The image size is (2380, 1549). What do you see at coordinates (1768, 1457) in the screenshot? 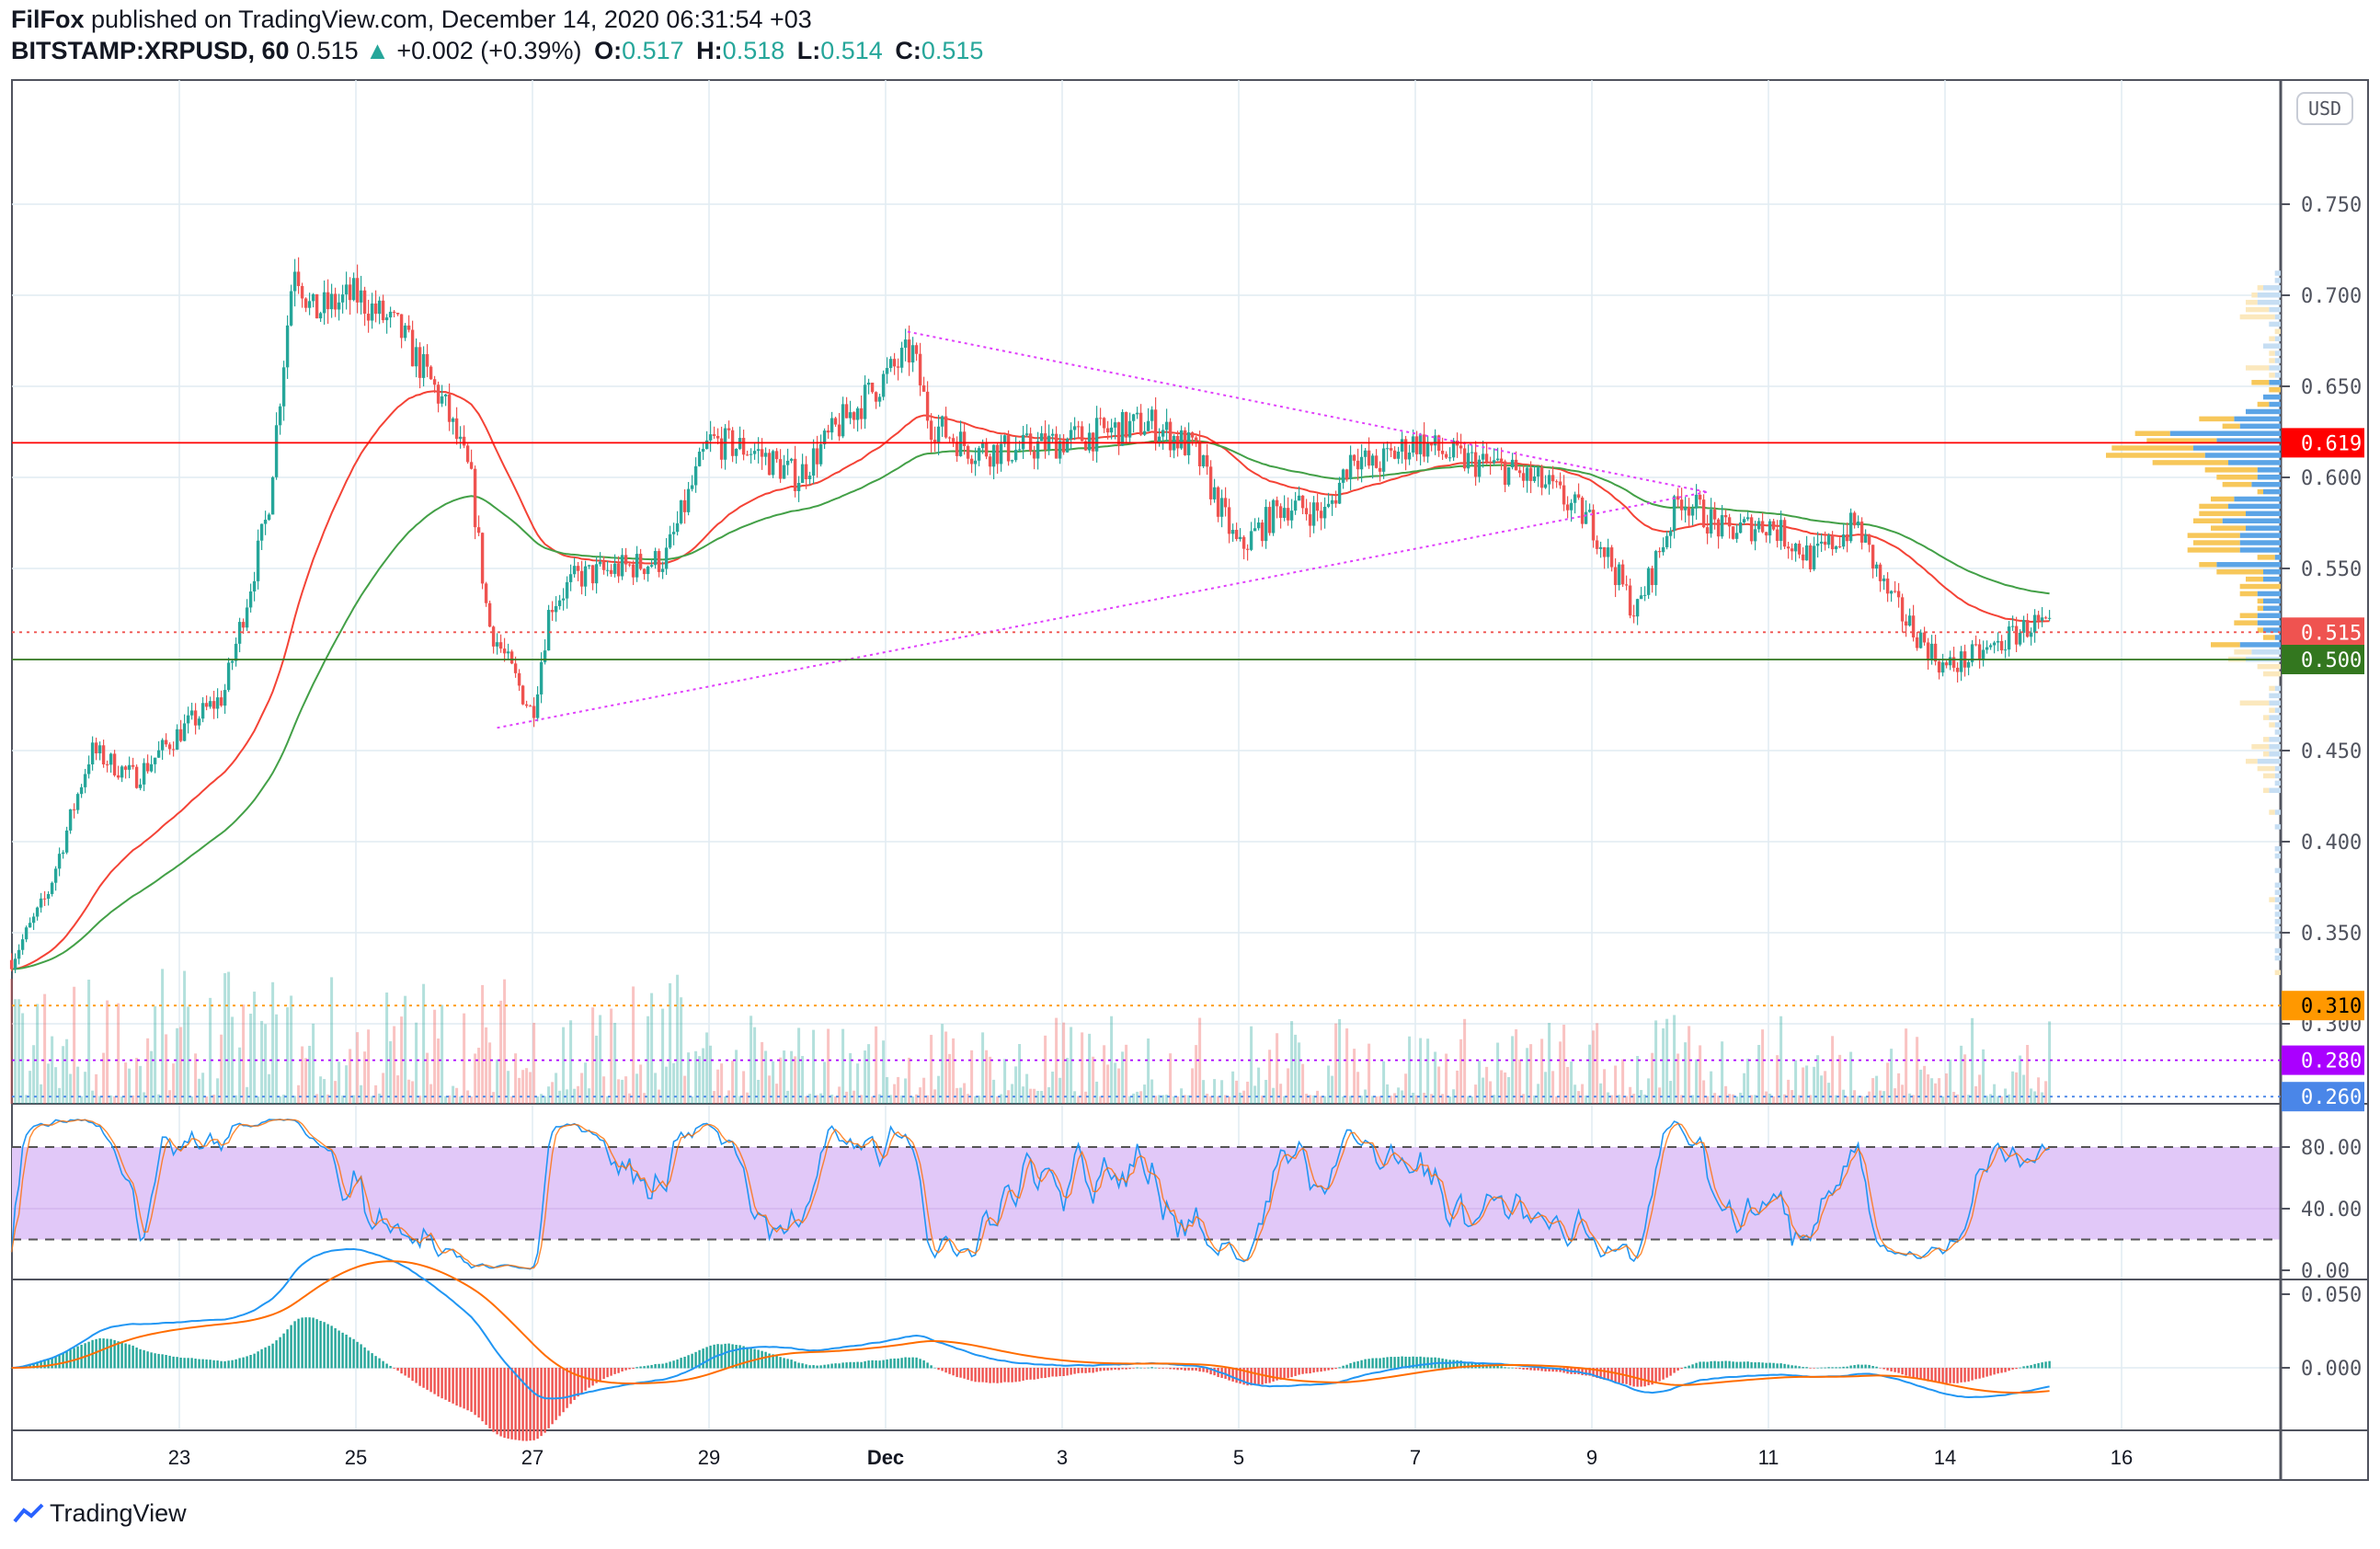
I see `time-tick-label: 11` at bounding box center [1768, 1457].